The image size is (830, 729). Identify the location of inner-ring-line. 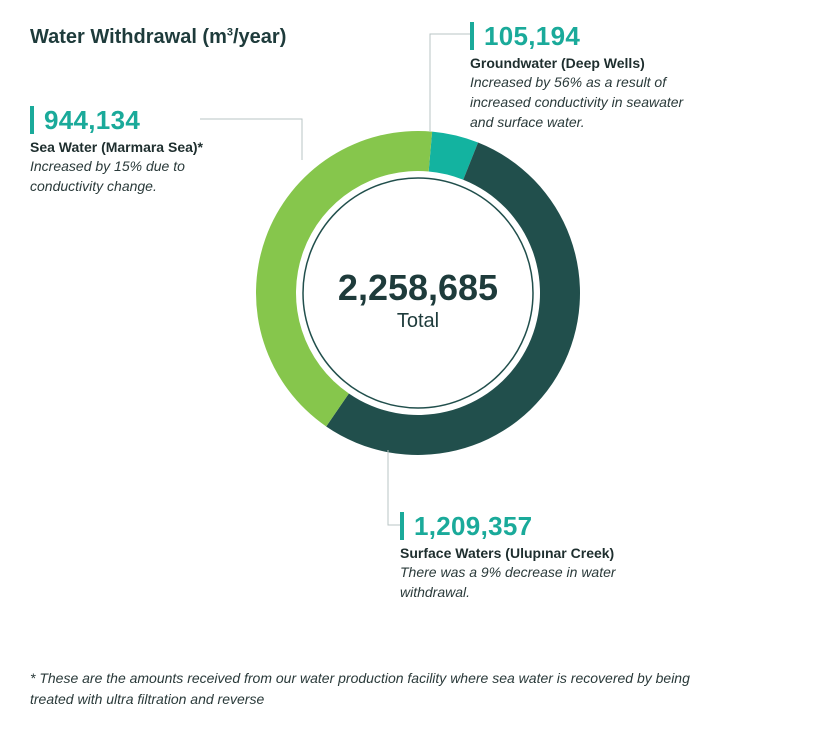
(418, 293).